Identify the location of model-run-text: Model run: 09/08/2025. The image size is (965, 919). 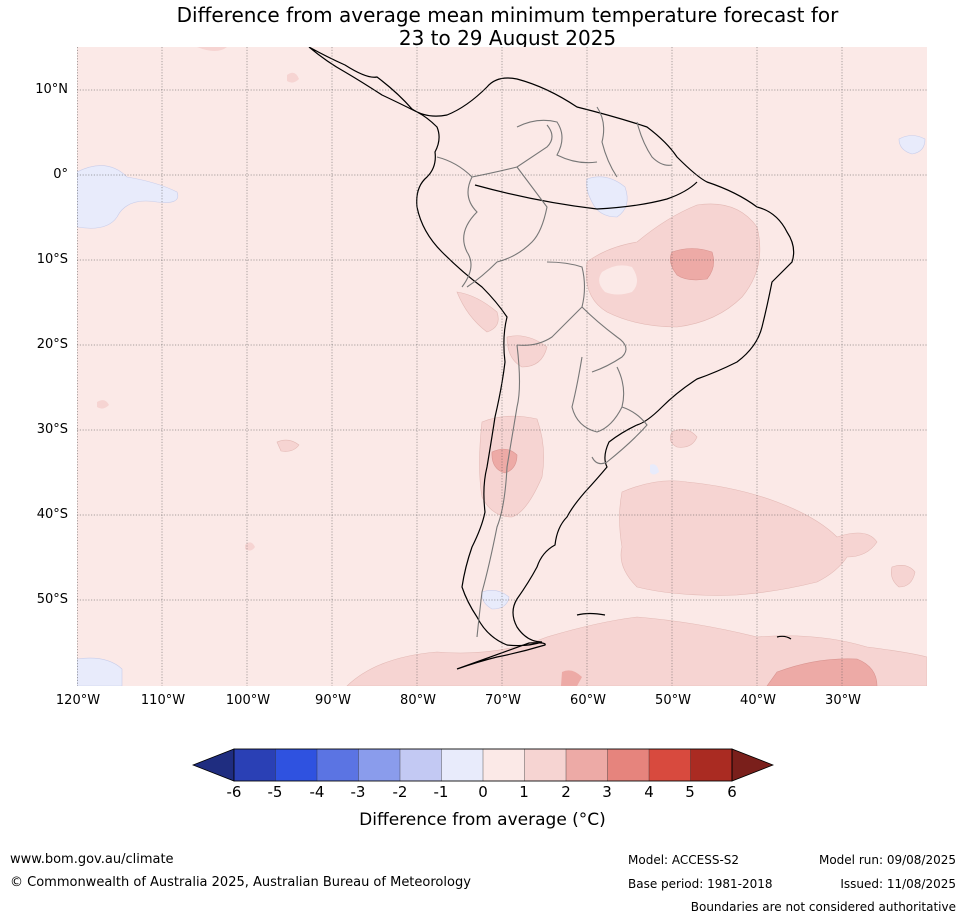
(887, 860).